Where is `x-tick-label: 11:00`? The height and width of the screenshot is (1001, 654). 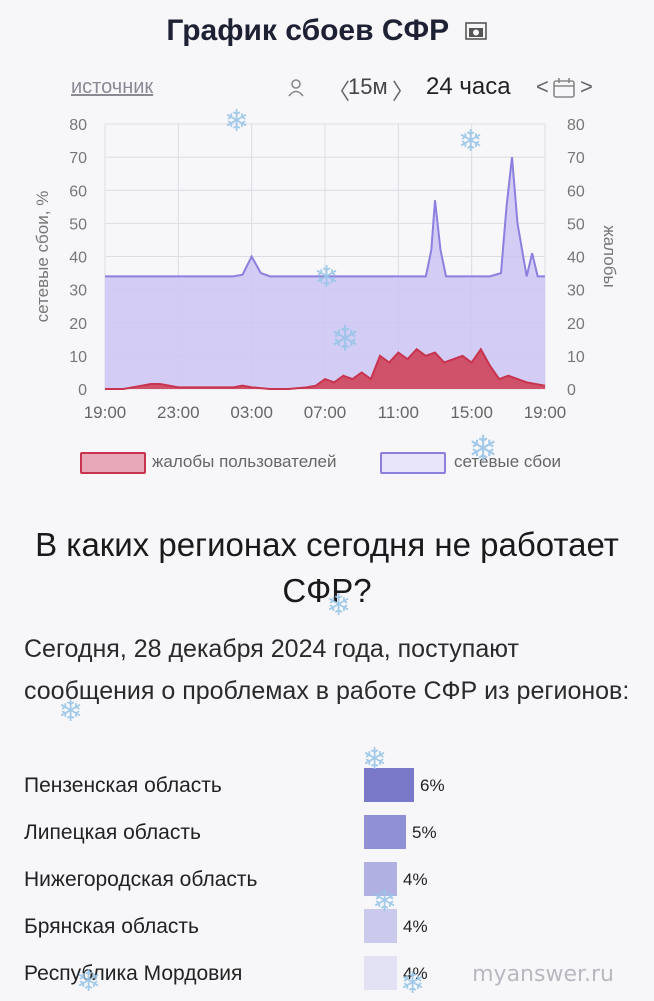 x-tick-label: 11:00 is located at coordinates (398, 412).